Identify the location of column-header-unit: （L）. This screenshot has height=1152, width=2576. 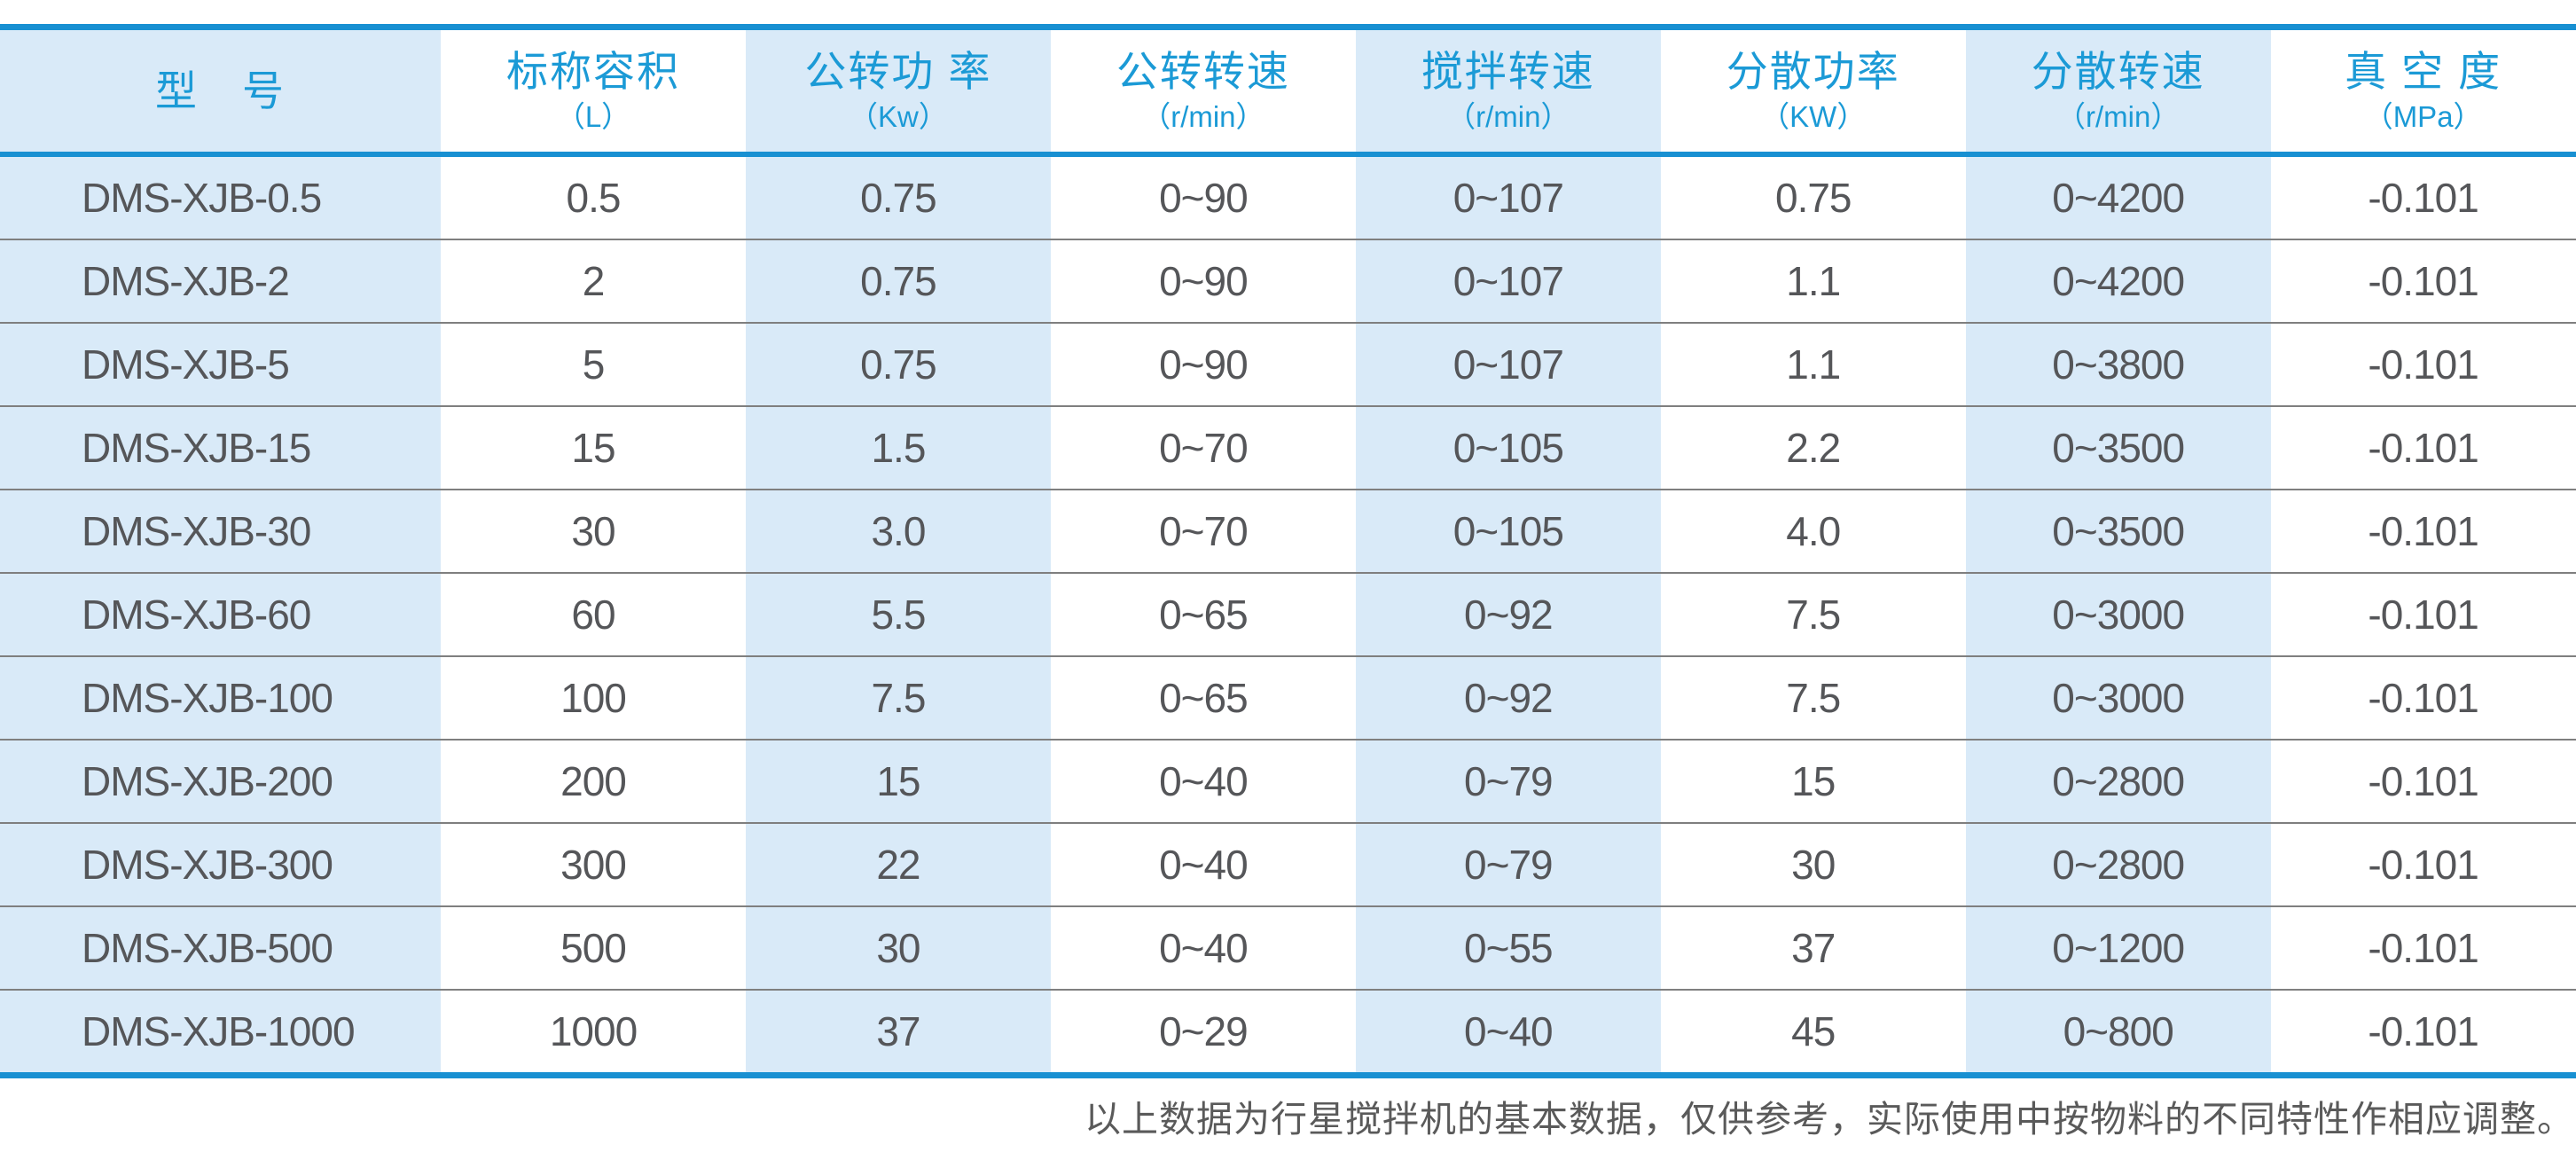
(593, 117).